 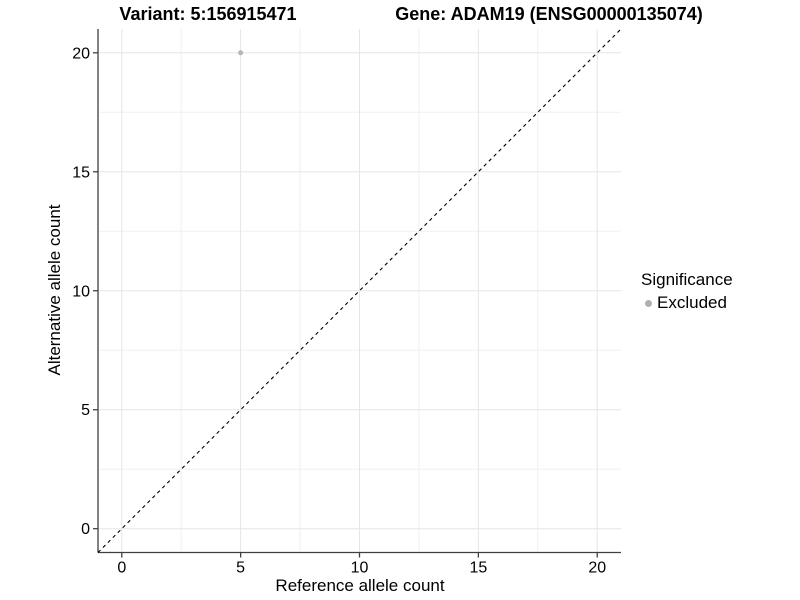 I want to click on x-tick-label: 0, so click(x=121, y=568).